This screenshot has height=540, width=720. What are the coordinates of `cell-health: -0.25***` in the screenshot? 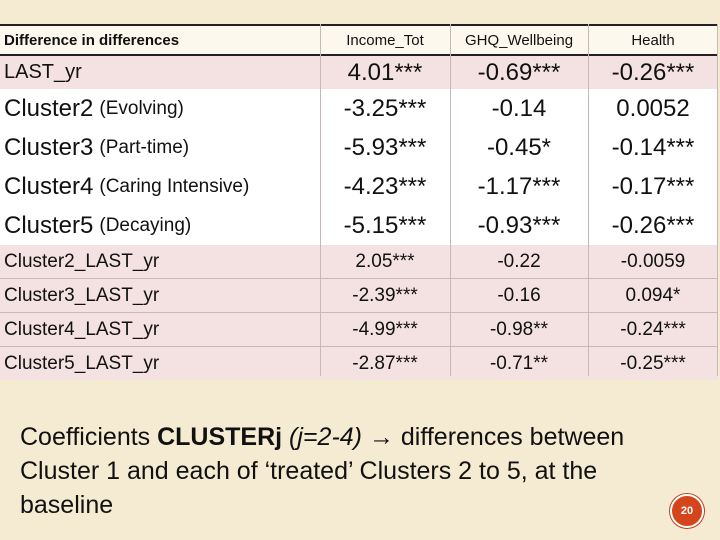 It's located at (653, 363).